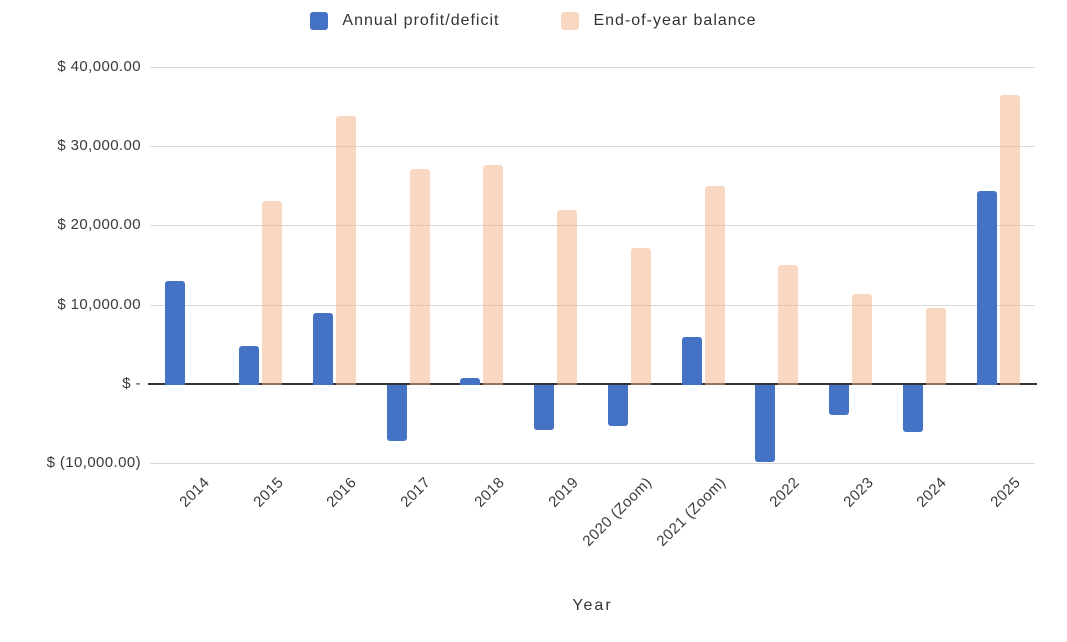 The image size is (1067, 642). Describe the element at coordinates (570, 21) in the screenshot. I see `legend-swatch-end-of-year-balance-icon` at that location.